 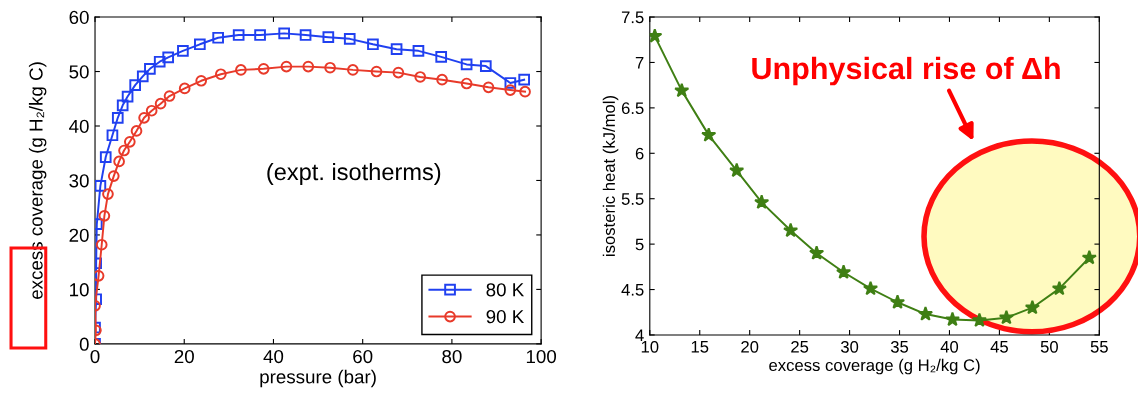 I want to click on x-tick-label: 15, so click(x=700, y=347).